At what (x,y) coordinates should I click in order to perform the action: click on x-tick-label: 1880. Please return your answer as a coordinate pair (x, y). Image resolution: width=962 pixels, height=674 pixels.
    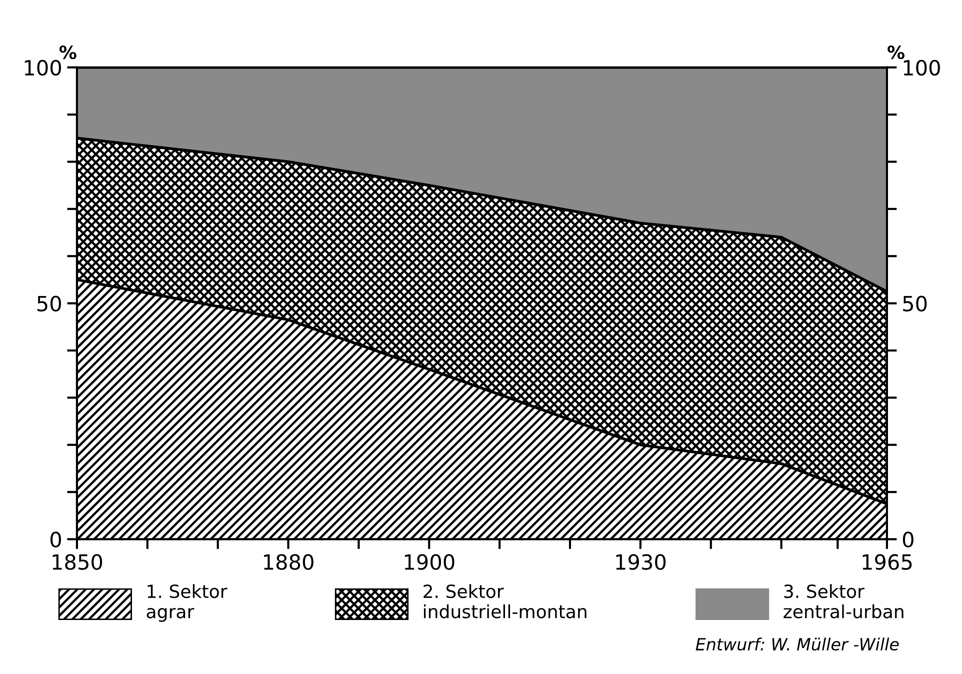
    Looking at the image, I should click on (289, 562).